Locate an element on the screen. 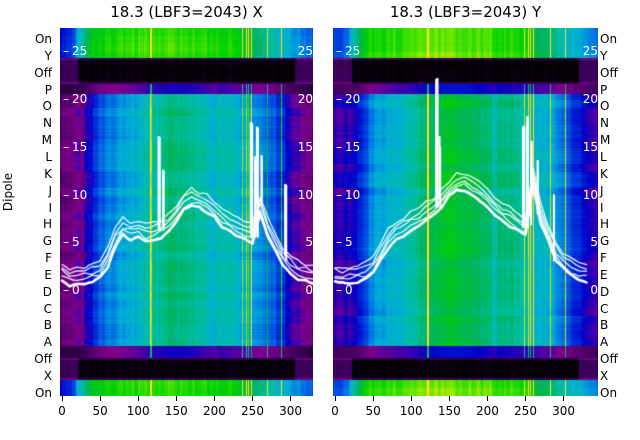  y-tick-label-20: –20 is located at coordinates (75, 99).